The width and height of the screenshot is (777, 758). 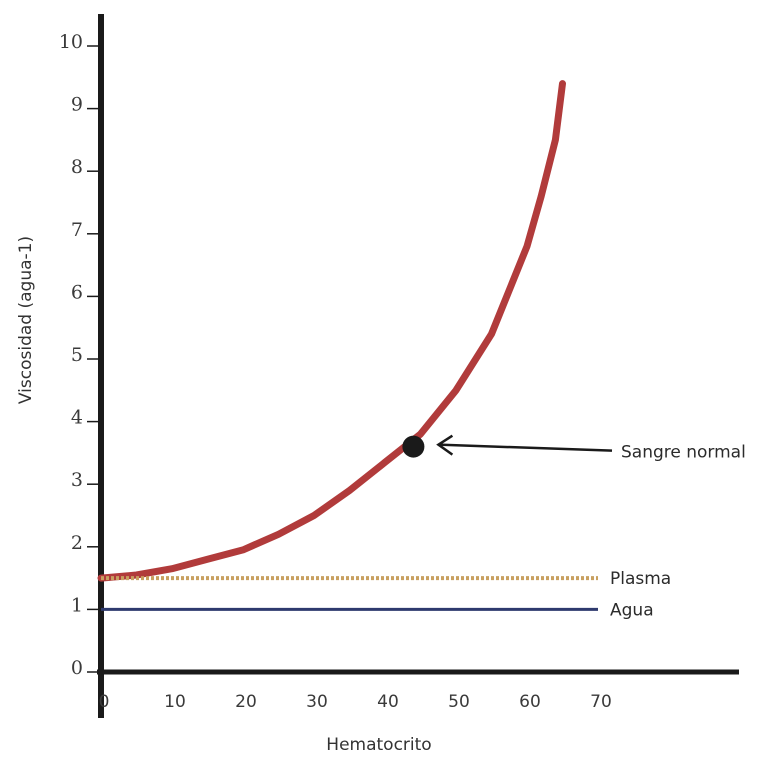 I want to click on x-tick-label: 50, so click(x=459, y=702).